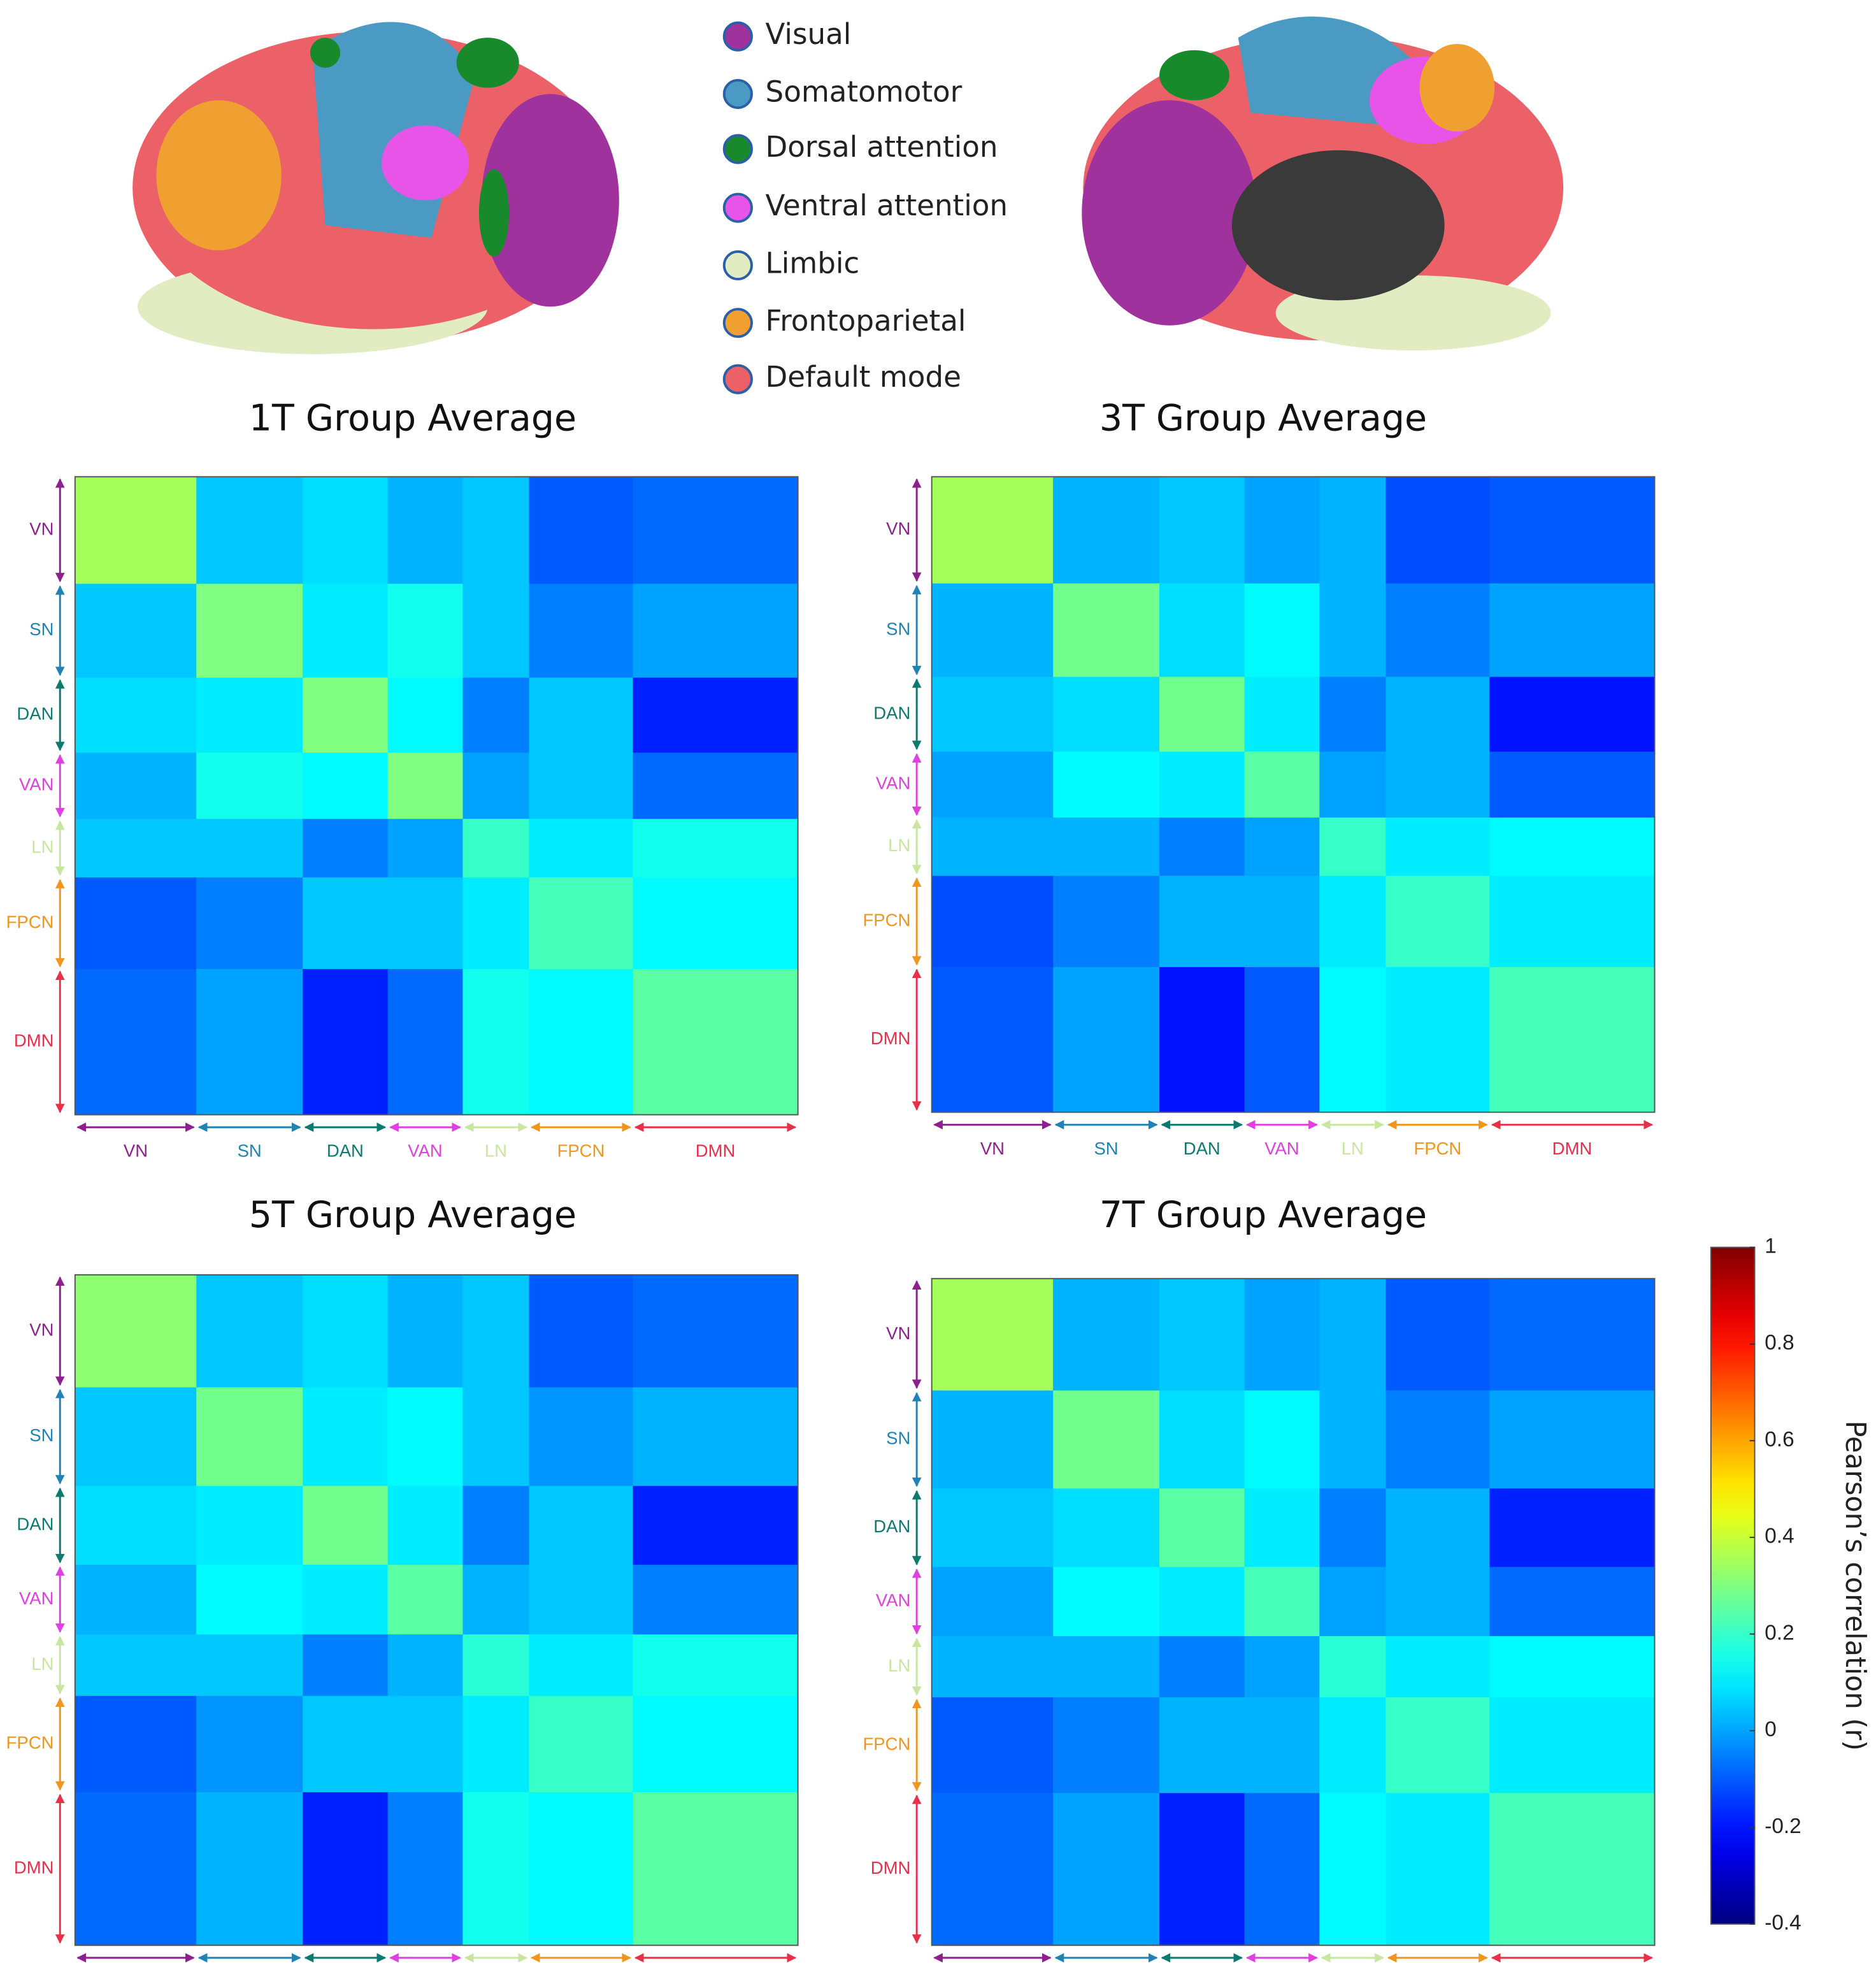  I want to click on row-label: LN, so click(899, 1665).